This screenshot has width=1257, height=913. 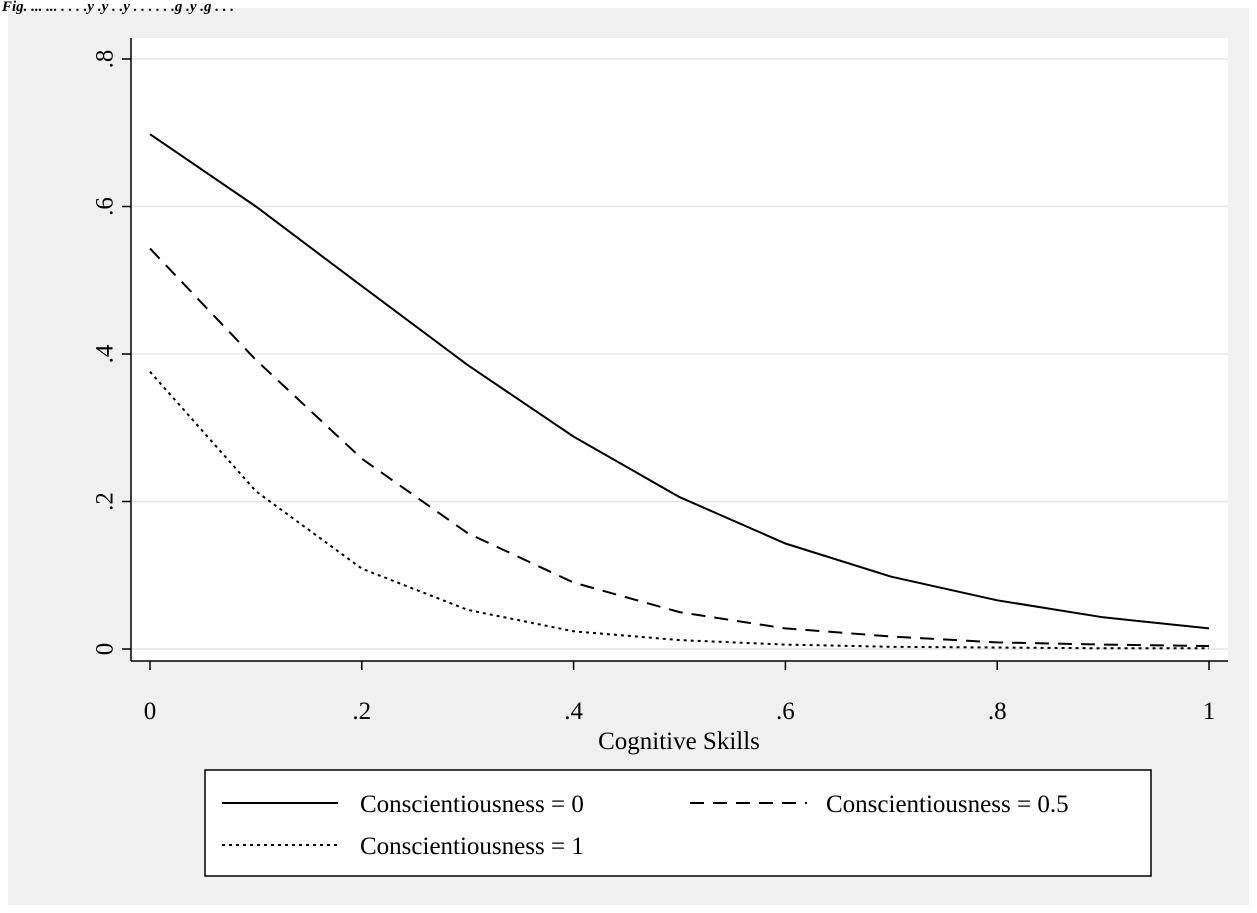 I want to click on legend-label-c0: Conscientiousness = 0, so click(x=472, y=804).